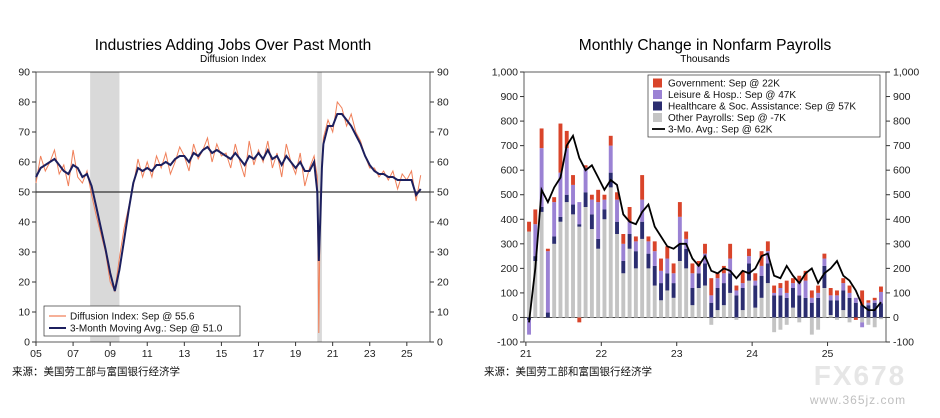 The image size is (940, 418). What do you see at coordinates (443, 313) in the screenshot?
I see `y-tick-label-right: 10` at bounding box center [443, 313].